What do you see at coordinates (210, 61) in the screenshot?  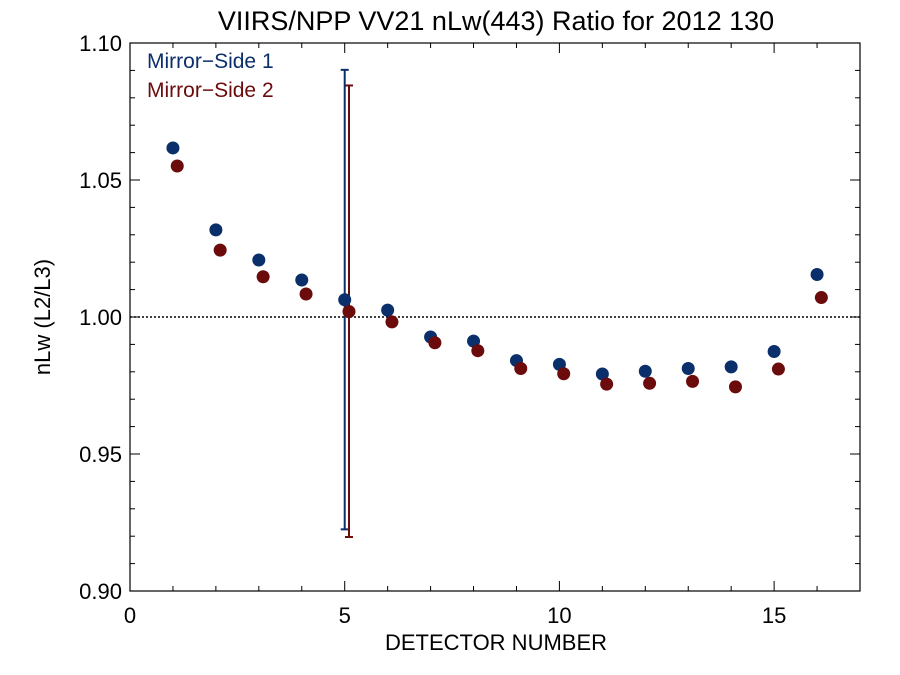 I see `legend-entry-mirror-side-1: Mirror−Side 1` at bounding box center [210, 61].